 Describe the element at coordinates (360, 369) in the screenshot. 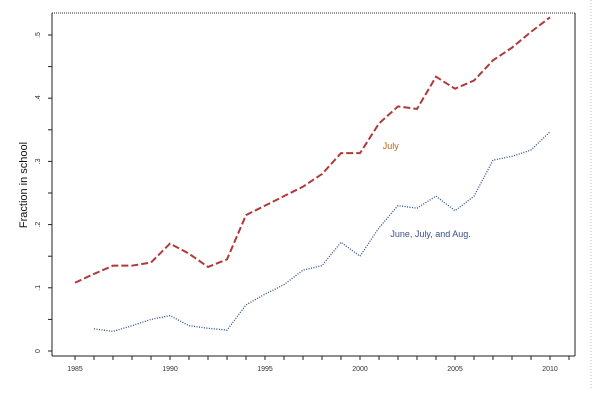

I see `x-tick-label: 2000` at that location.